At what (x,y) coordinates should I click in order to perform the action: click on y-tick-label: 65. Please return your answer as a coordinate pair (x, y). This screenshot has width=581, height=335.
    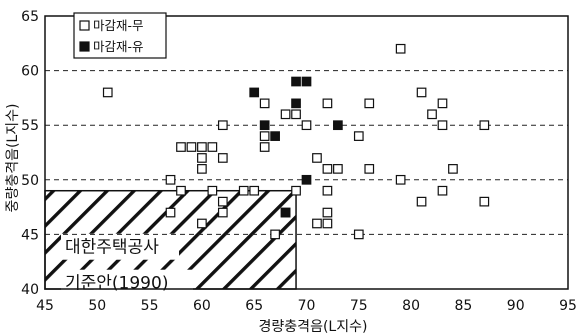
    Looking at the image, I should click on (30, 17).